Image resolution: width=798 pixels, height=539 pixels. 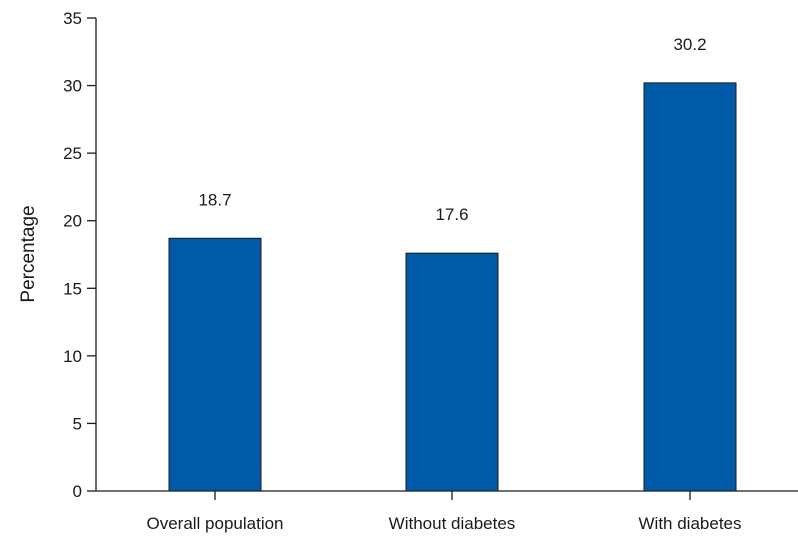 I want to click on y-tick-label: 15, so click(x=72, y=288).